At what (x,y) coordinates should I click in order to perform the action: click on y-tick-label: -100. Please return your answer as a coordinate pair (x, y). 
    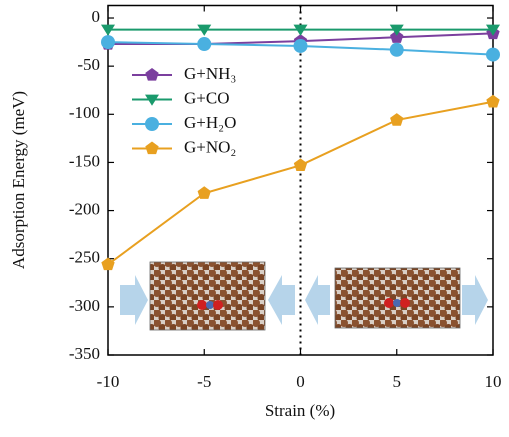
    Looking at the image, I should click on (84, 112).